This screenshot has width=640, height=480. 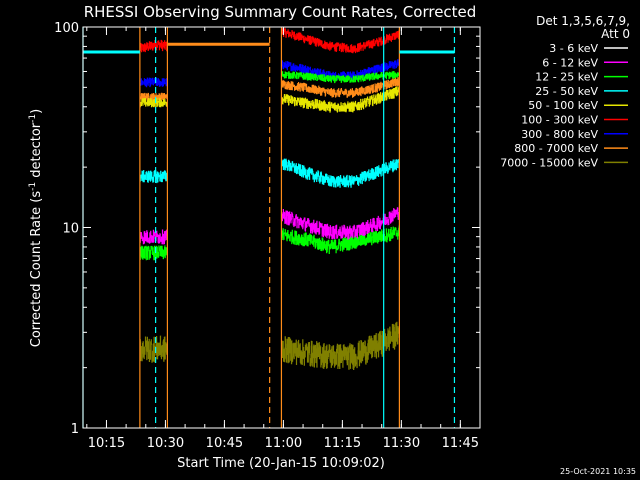 What do you see at coordinates (566, 91) in the screenshot?
I see `legend-label: 25 - 50 keV` at bounding box center [566, 91].